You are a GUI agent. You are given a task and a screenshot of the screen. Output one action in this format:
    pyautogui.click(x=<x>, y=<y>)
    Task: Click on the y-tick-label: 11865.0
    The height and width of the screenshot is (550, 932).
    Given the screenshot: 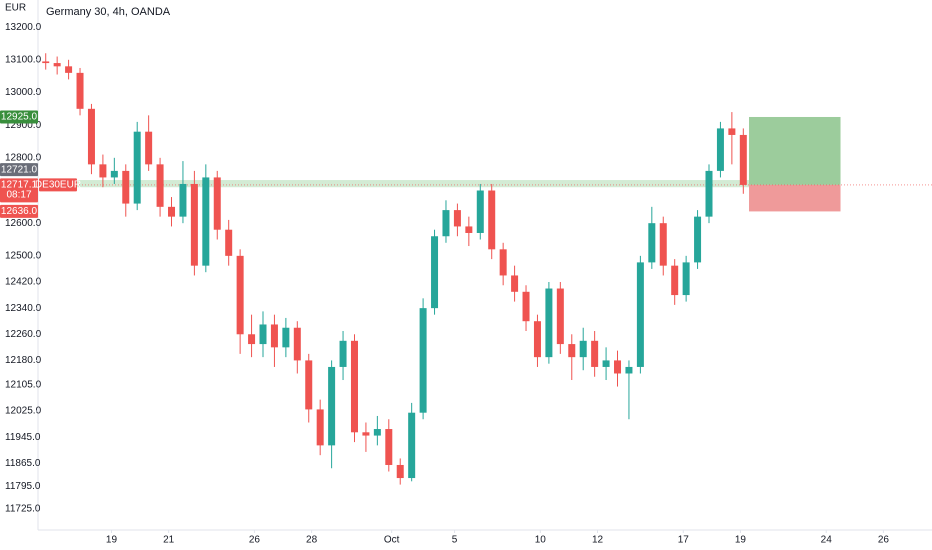 What is the action you would take?
    pyautogui.click(x=23, y=463)
    